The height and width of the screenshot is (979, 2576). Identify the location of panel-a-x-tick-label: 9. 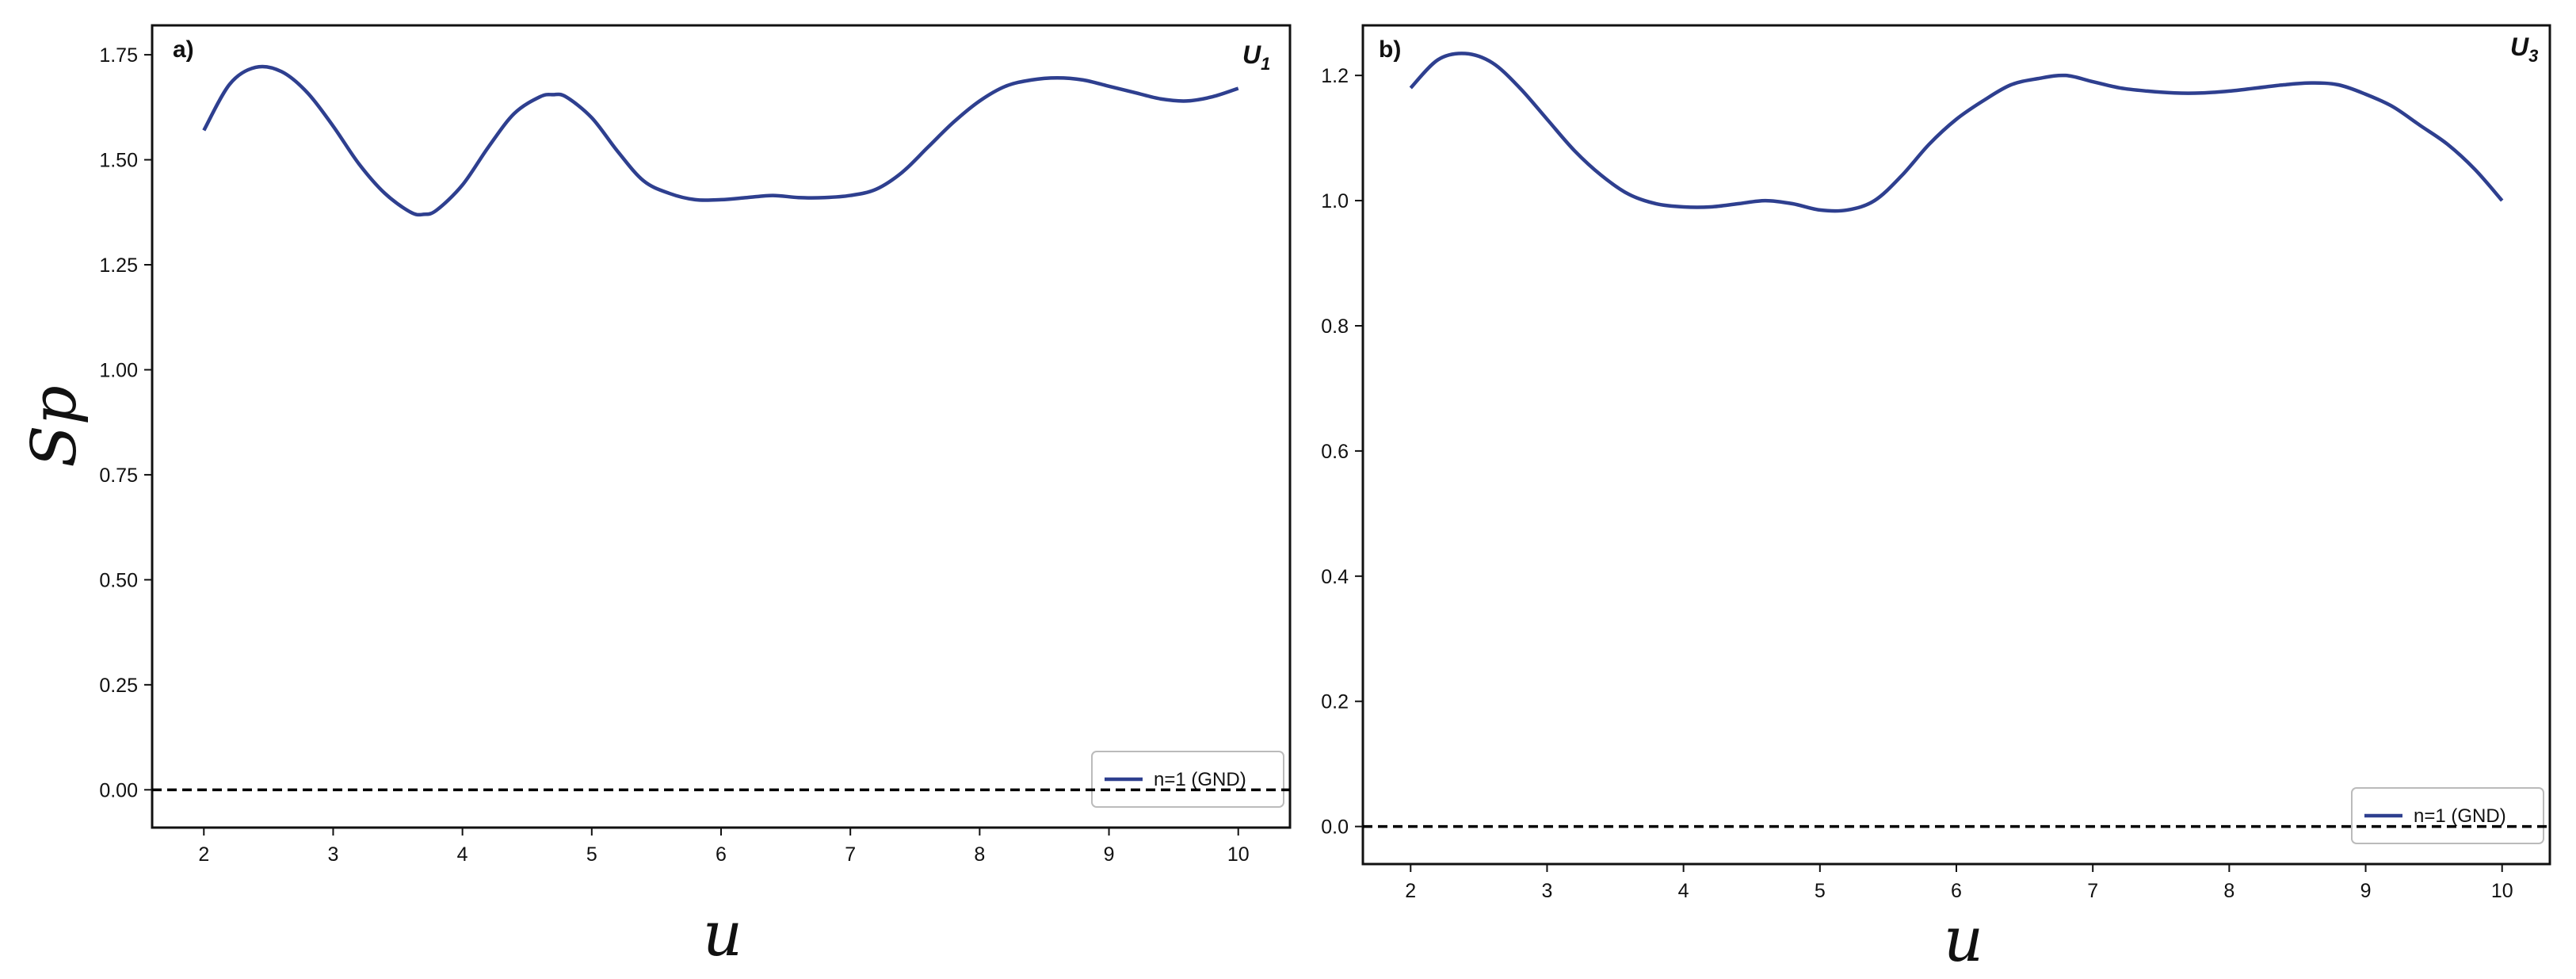
(1109, 854).